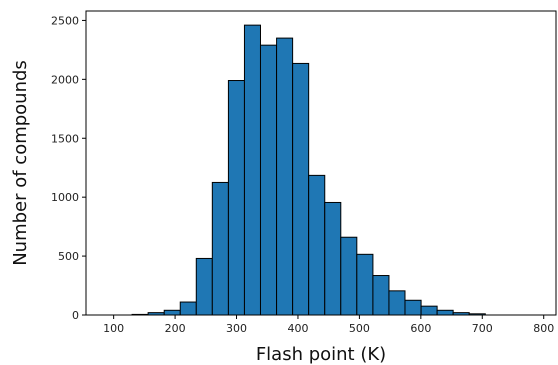 This screenshot has width=558, height=365. Describe the element at coordinates (68, 168) in the screenshot. I see `y-axis-ticks: 0 500 1000 1500 2000 2500` at that location.